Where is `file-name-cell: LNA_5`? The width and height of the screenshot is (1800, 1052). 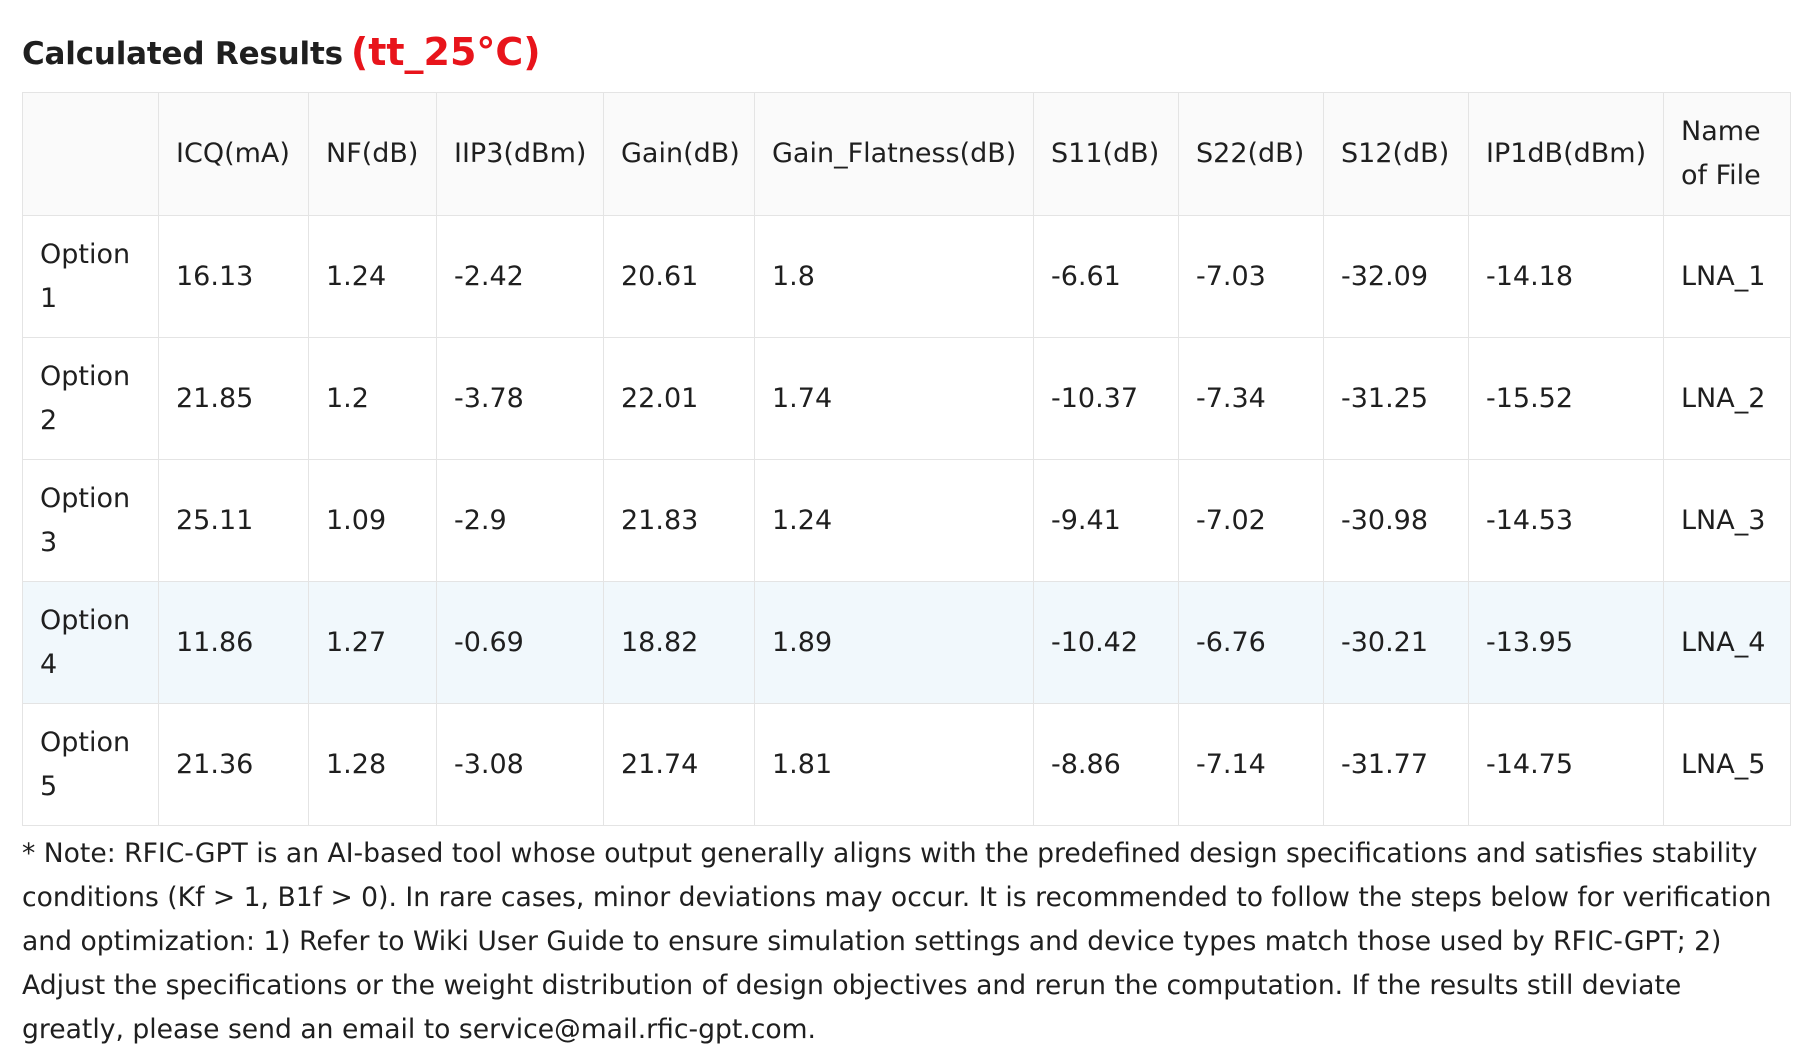
file-name-cell: LNA_5 is located at coordinates (1727, 764).